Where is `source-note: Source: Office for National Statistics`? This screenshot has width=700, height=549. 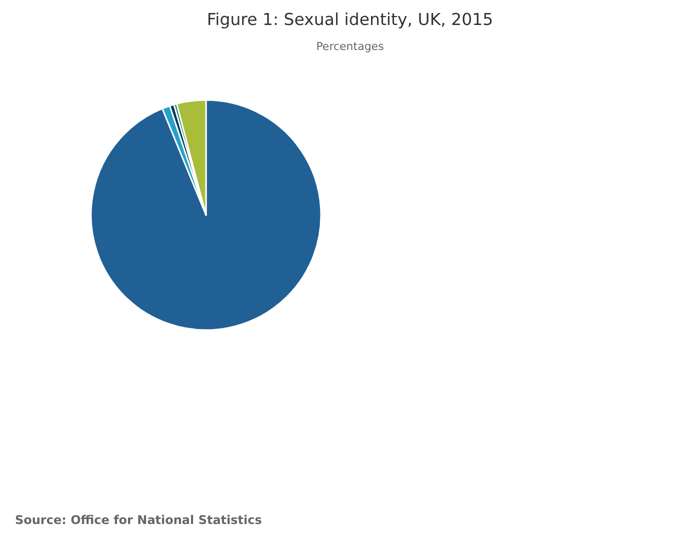 source-note: Source: Office for National Statistics is located at coordinates (138, 520).